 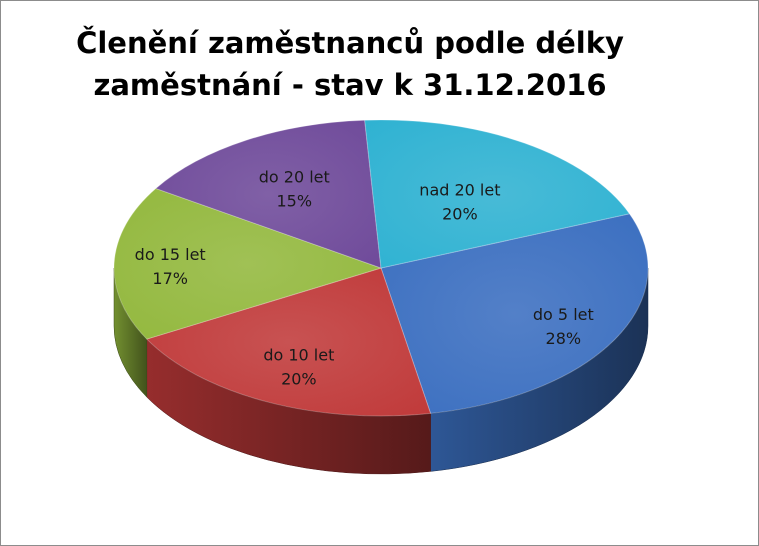 What do you see at coordinates (294, 200) in the screenshot?
I see `slice-value-do-20-let: 15%` at bounding box center [294, 200].